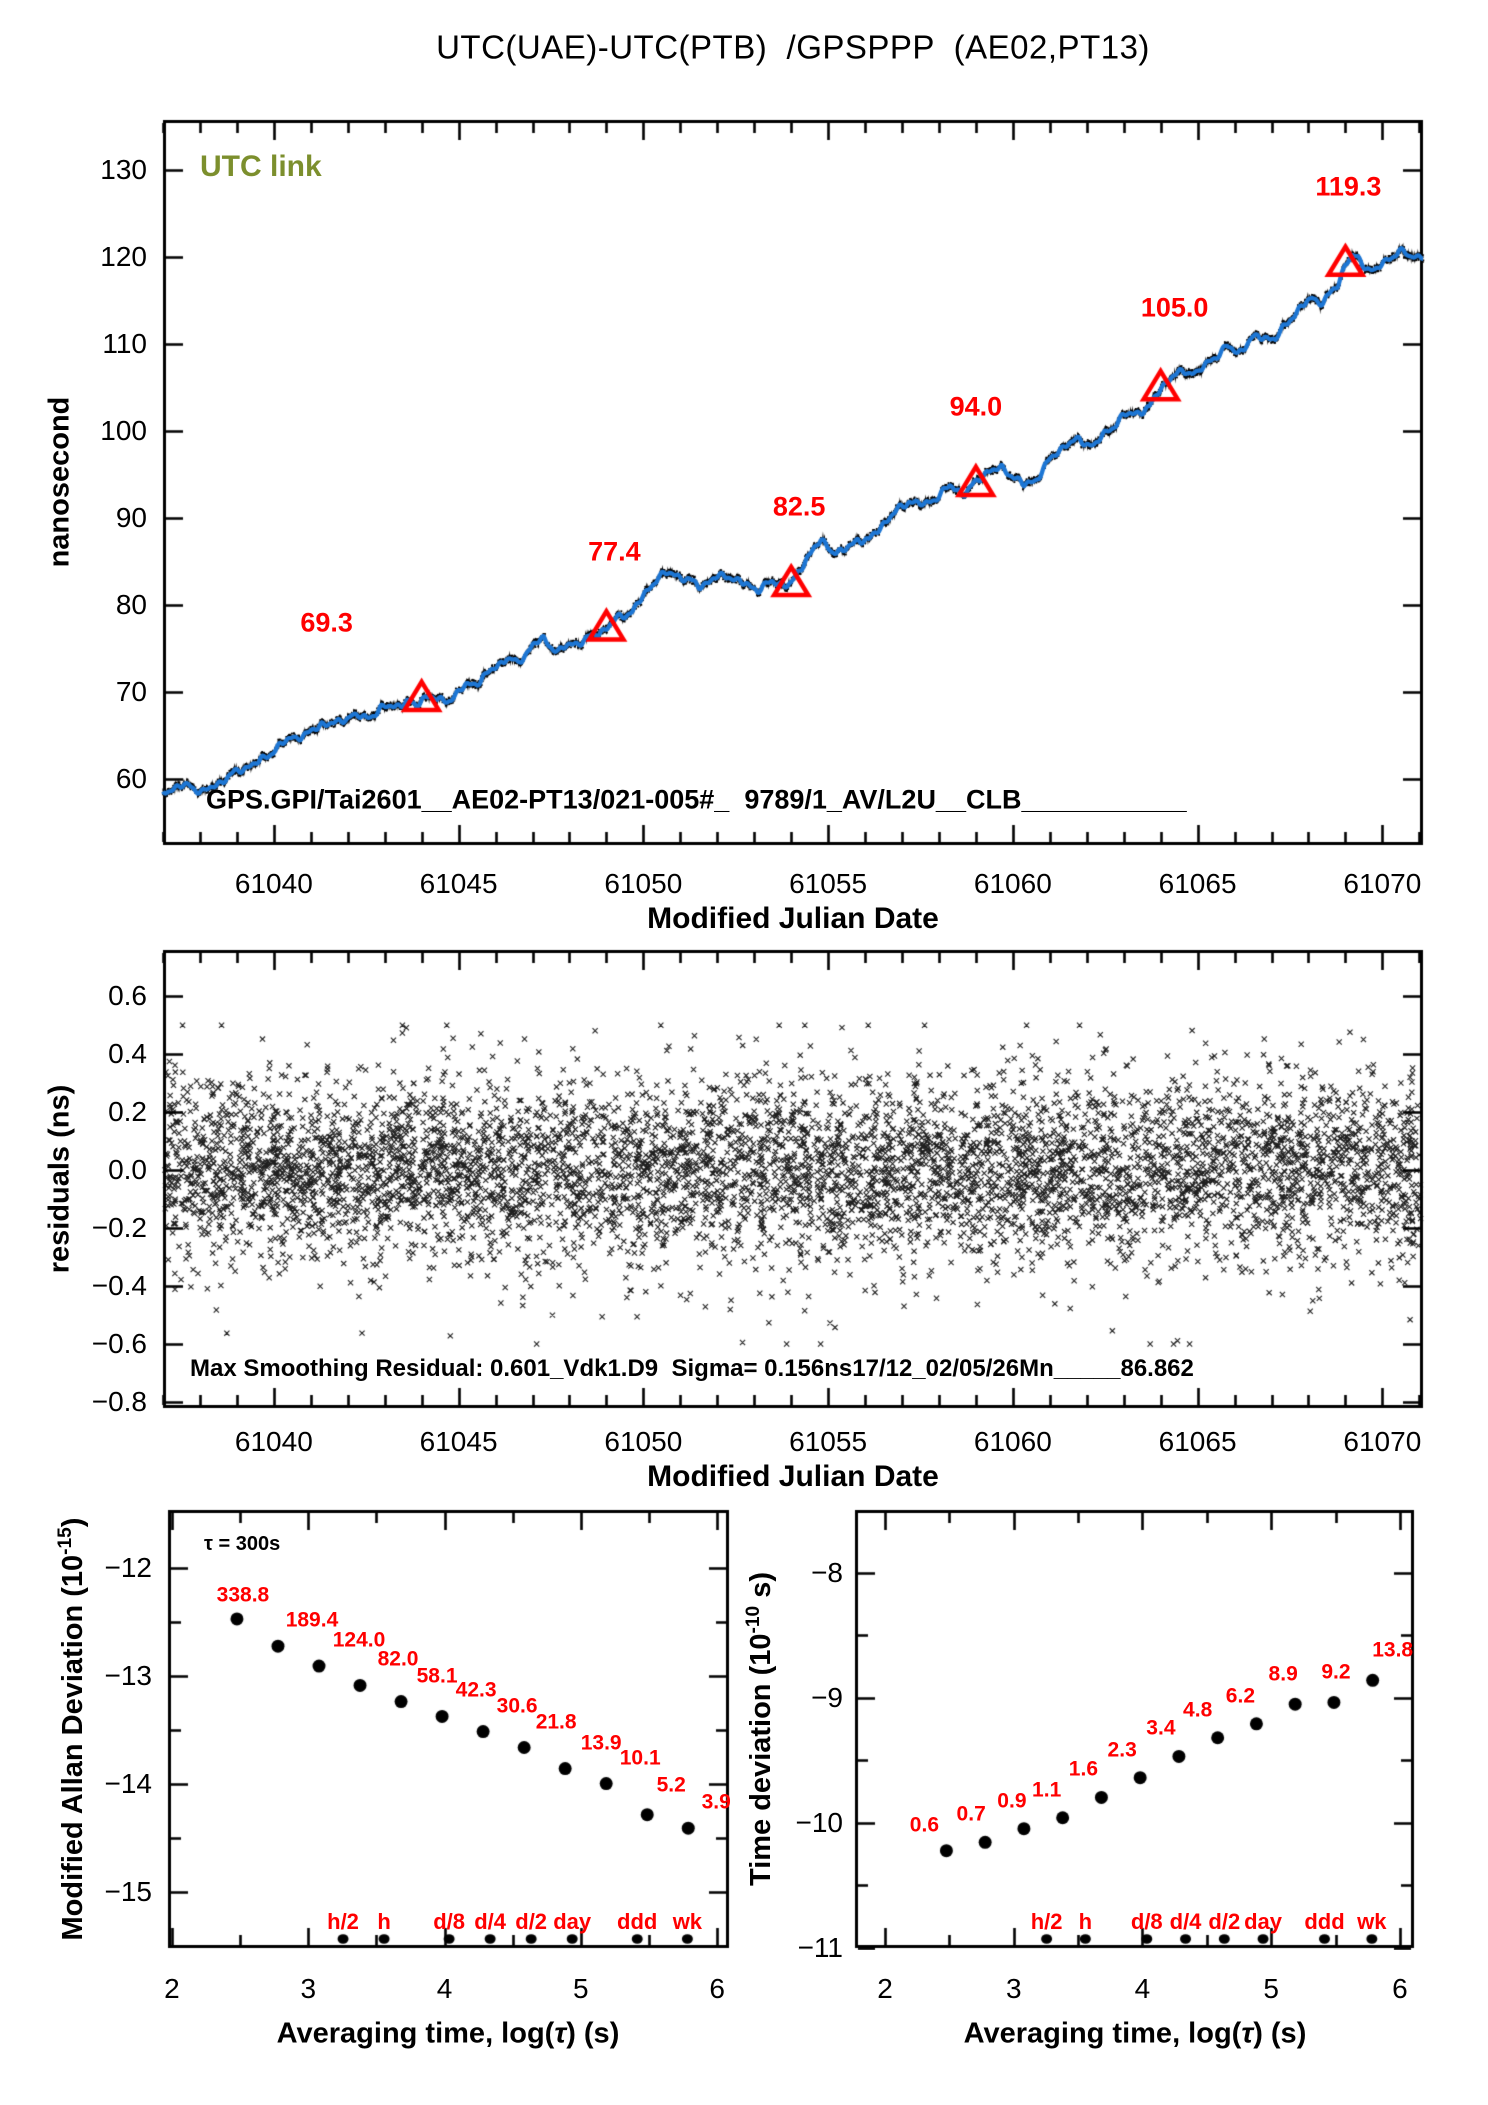 The image size is (1488, 2105). What do you see at coordinates (1197, 1441) in the screenshot?
I see `residuals-xtick-61065: 61065` at bounding box center [1197, 1441].